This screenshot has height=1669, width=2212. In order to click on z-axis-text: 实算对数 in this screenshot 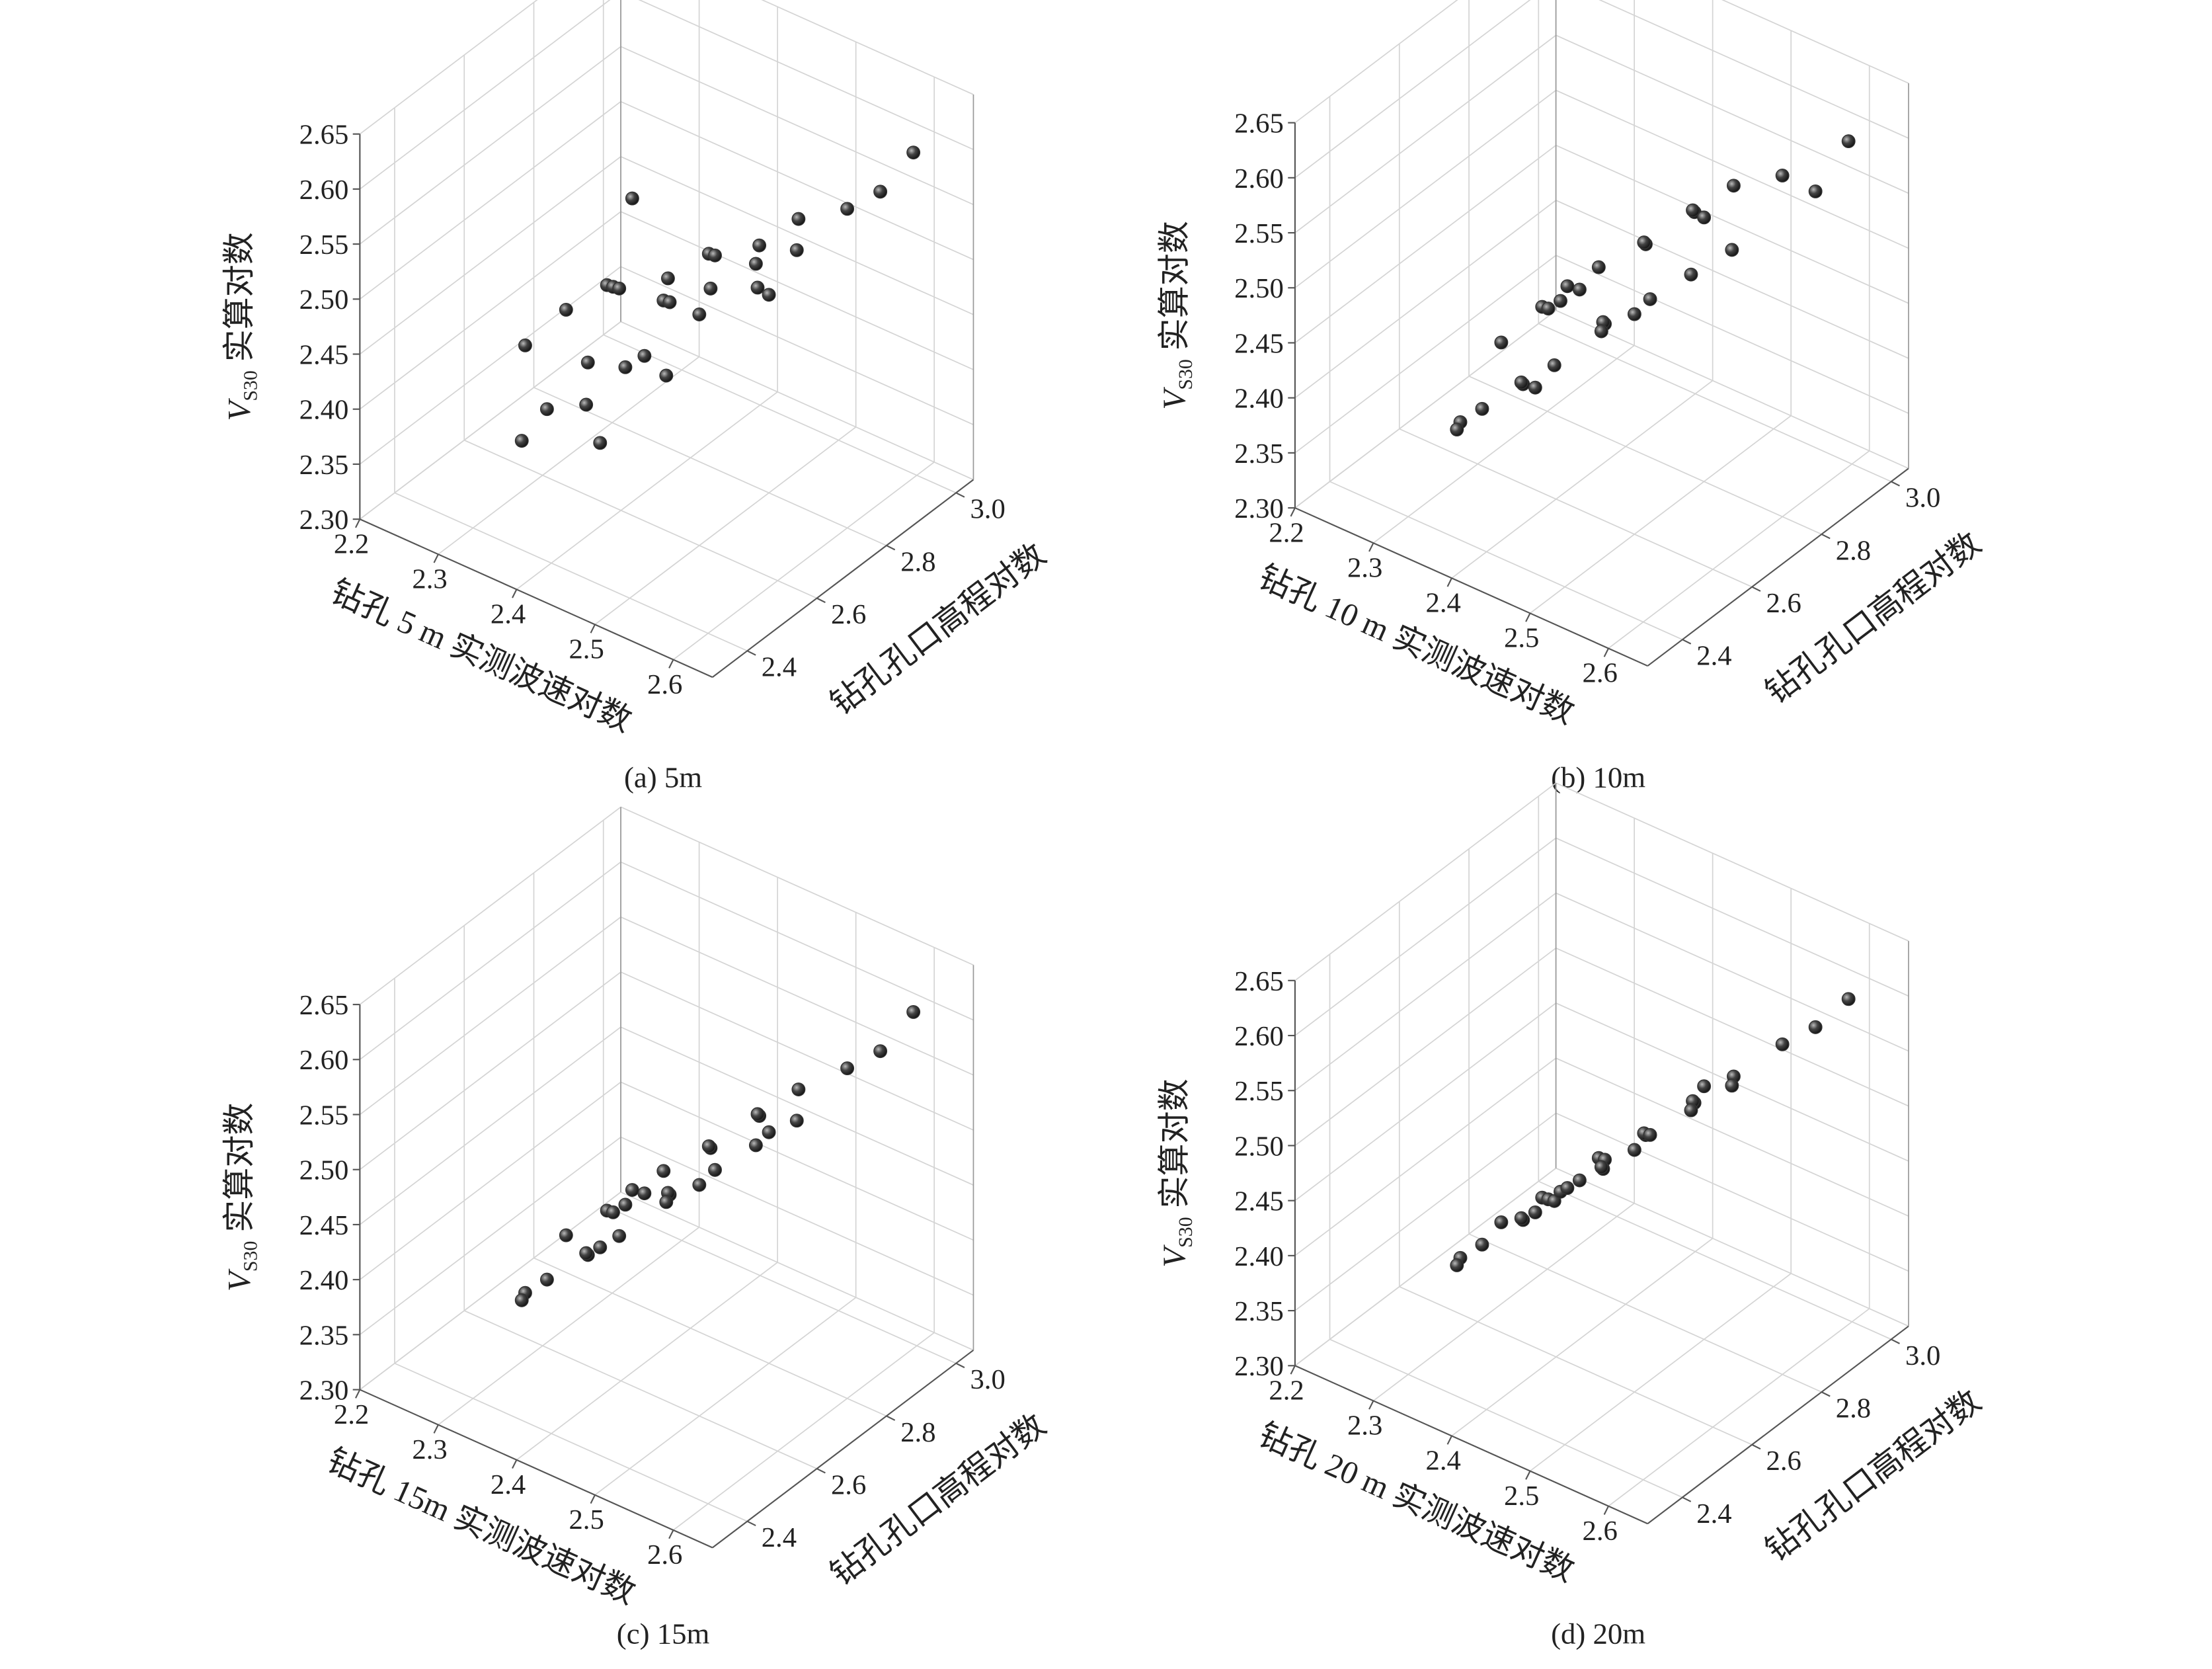, I will do `click(1174, 1143)`.